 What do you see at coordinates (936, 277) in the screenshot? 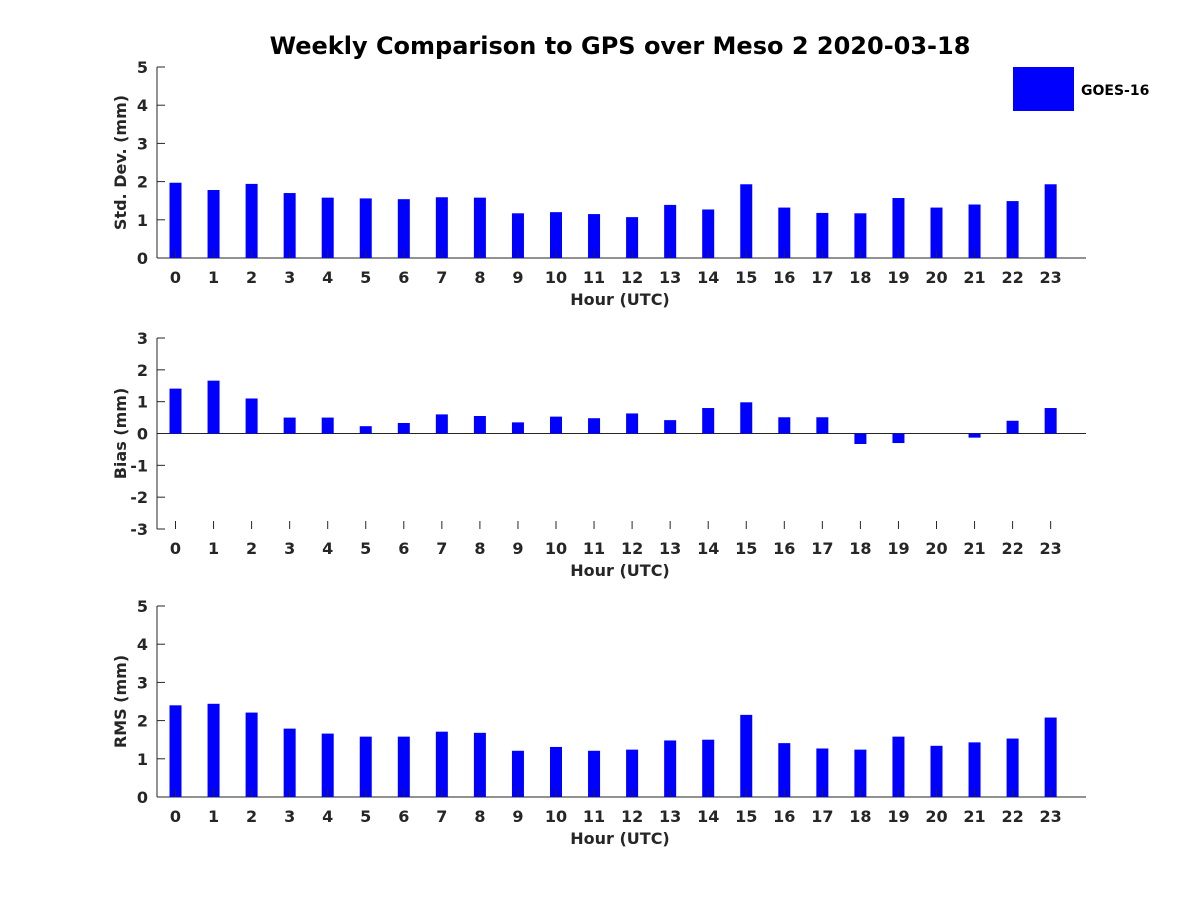
I see `x-tick-label: 20` at bounding box center [936, 277].